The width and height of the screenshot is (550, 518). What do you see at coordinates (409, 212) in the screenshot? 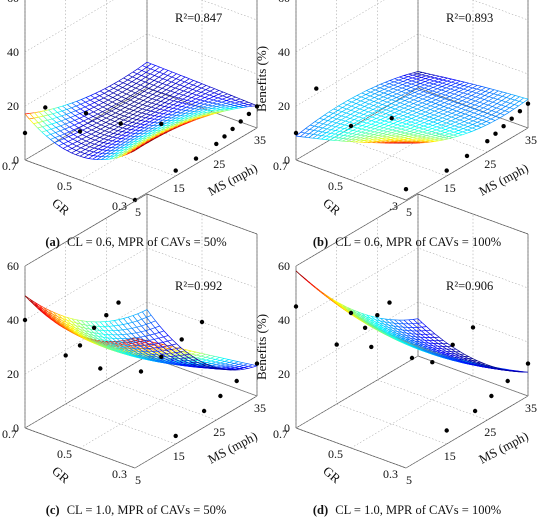
I see `x-tick-label: 5` at bounding box center [409, 212].